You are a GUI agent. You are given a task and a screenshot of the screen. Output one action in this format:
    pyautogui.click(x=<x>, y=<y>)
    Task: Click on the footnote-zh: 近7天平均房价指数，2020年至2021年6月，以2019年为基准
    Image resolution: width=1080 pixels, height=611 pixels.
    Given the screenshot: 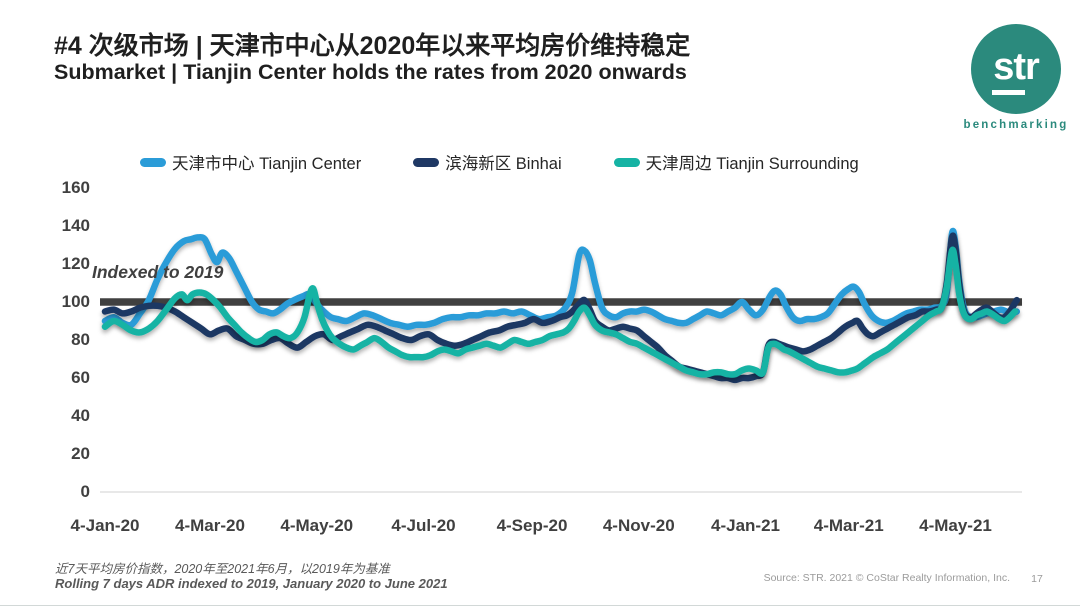 What is the action you would take?
    pyautogui.click(x=222, y=569)
    